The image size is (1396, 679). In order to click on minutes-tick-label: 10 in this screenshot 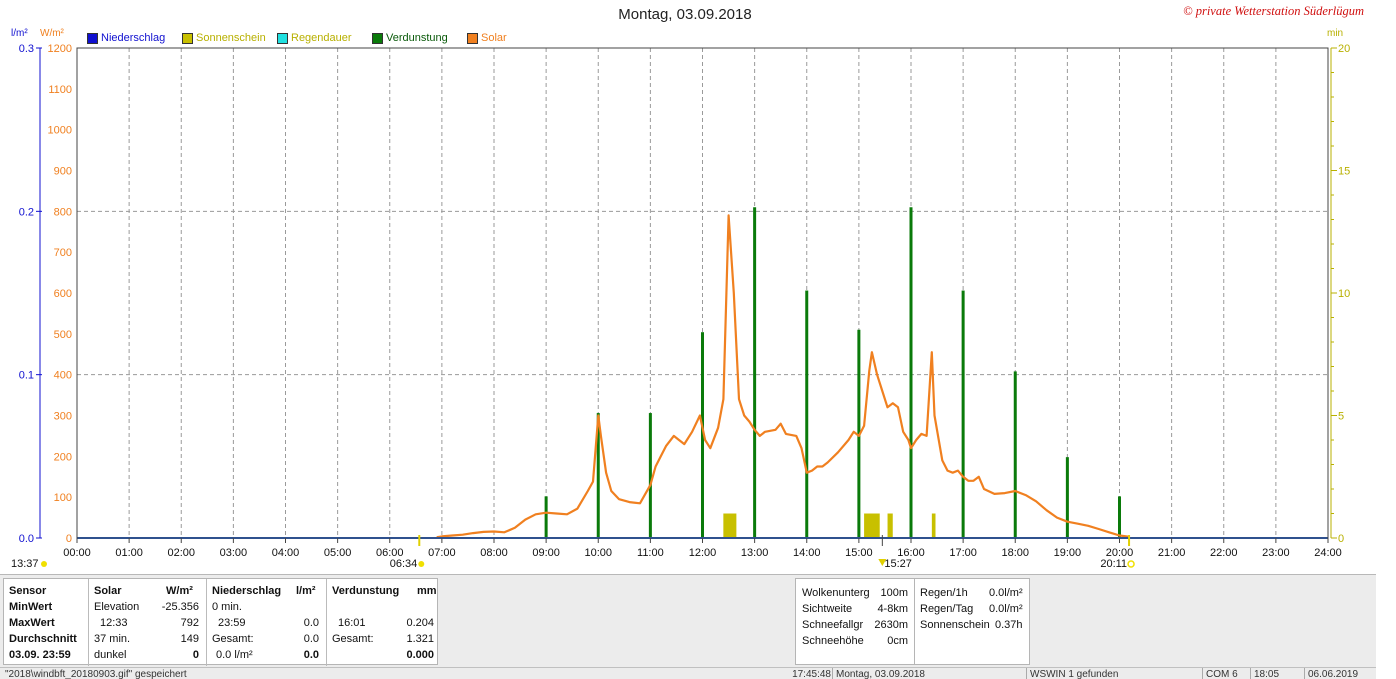, I will do `click(1344, 294)`.